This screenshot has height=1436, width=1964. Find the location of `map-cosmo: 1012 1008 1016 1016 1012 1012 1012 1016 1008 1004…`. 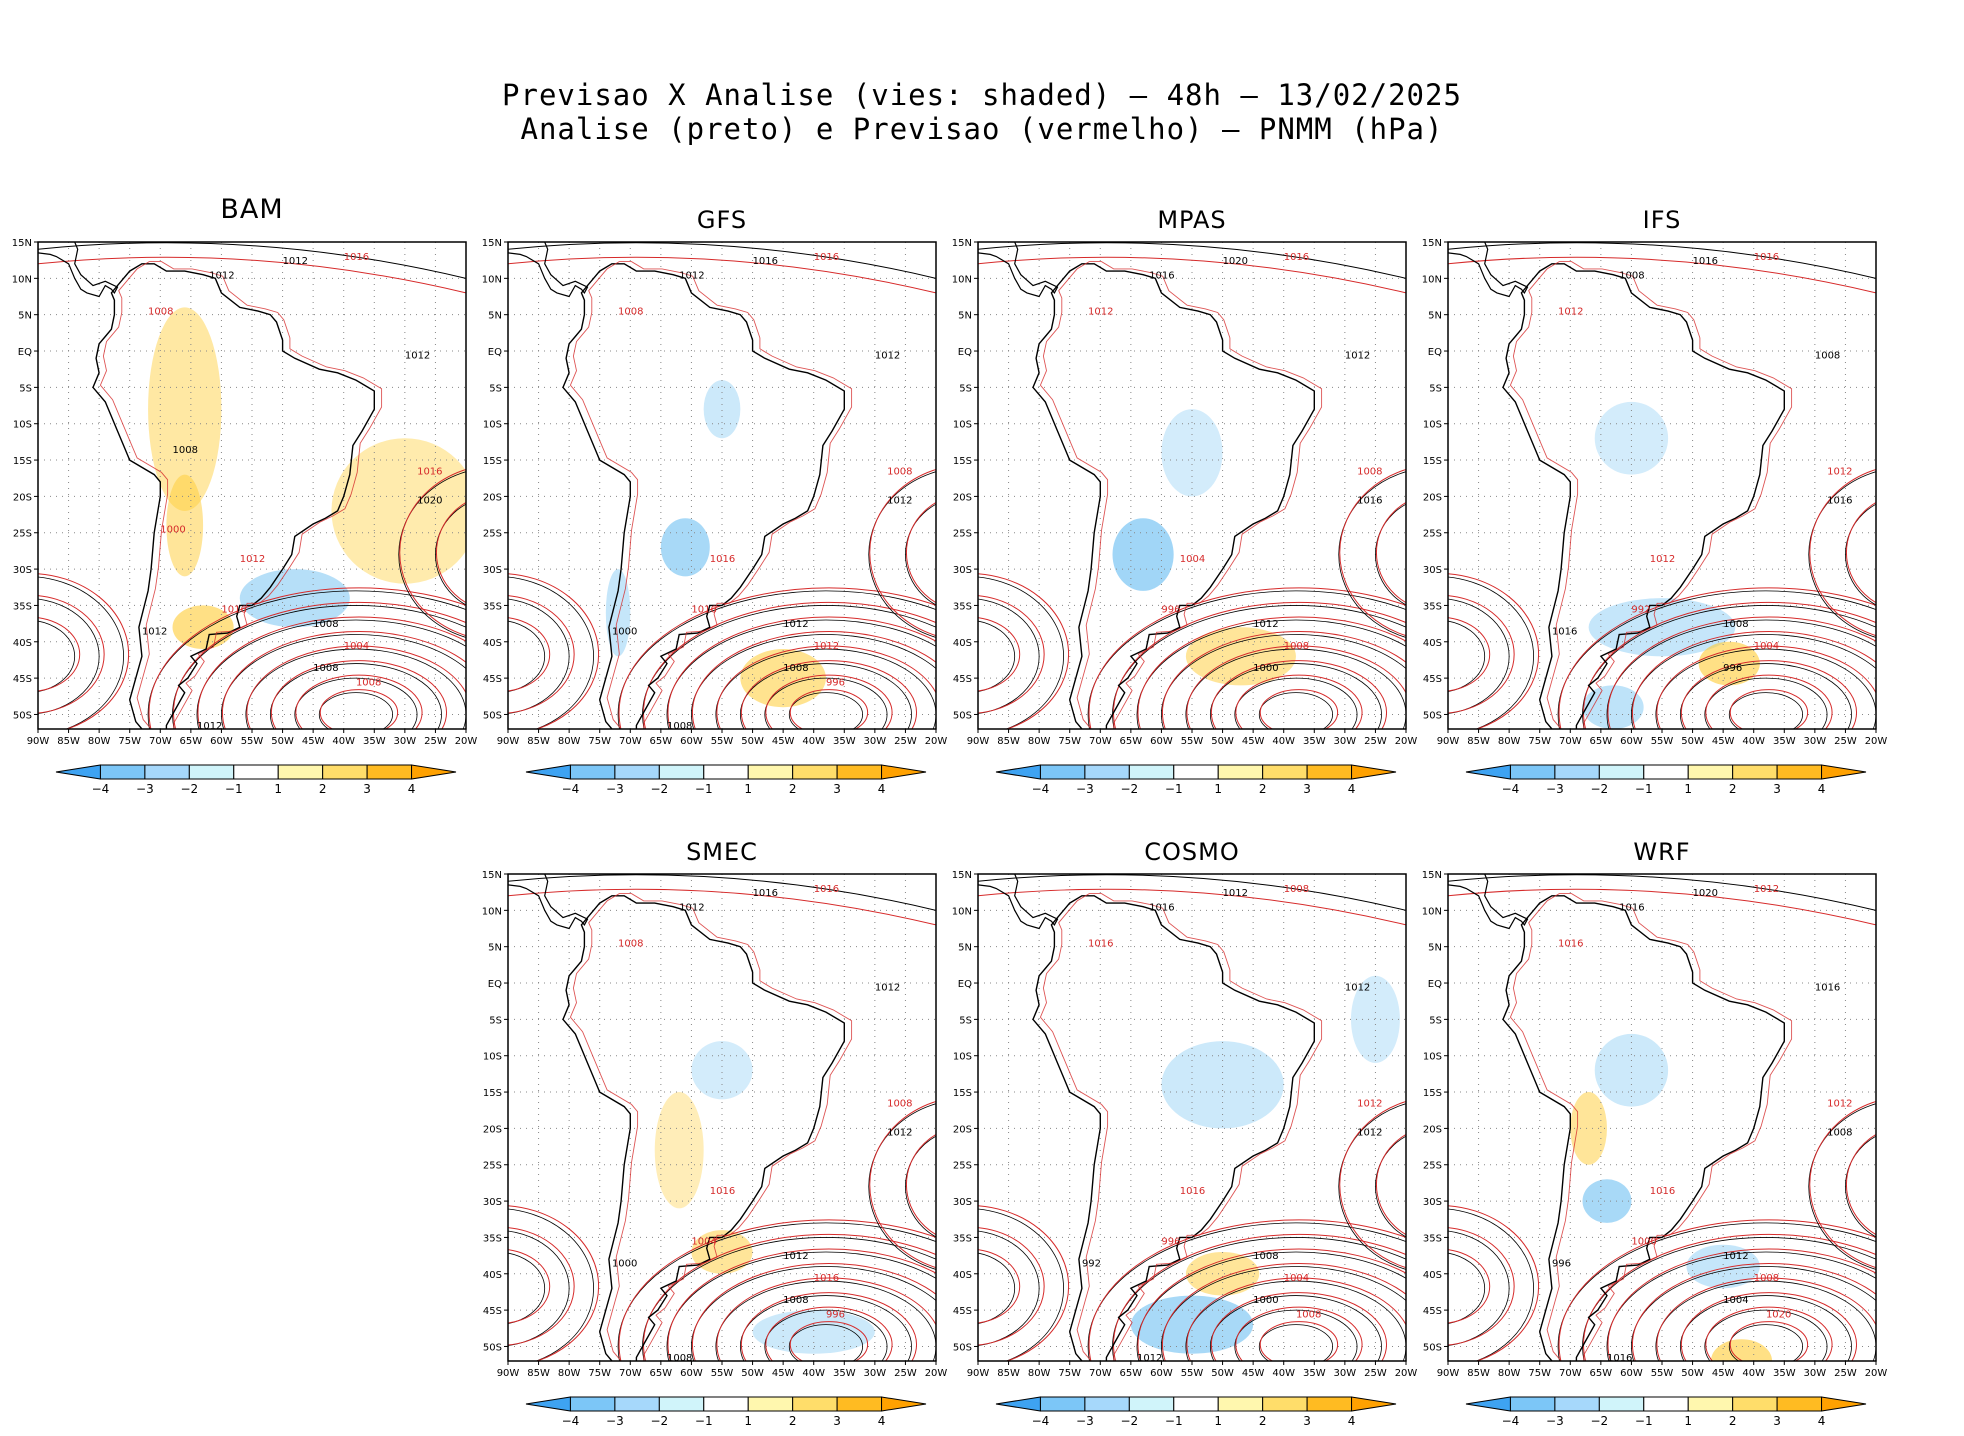

map-cosmo: 1012 1008 1016 1016 1012 1012 1012 1016 1008 1004… is located at coordinates (1185, 1124).